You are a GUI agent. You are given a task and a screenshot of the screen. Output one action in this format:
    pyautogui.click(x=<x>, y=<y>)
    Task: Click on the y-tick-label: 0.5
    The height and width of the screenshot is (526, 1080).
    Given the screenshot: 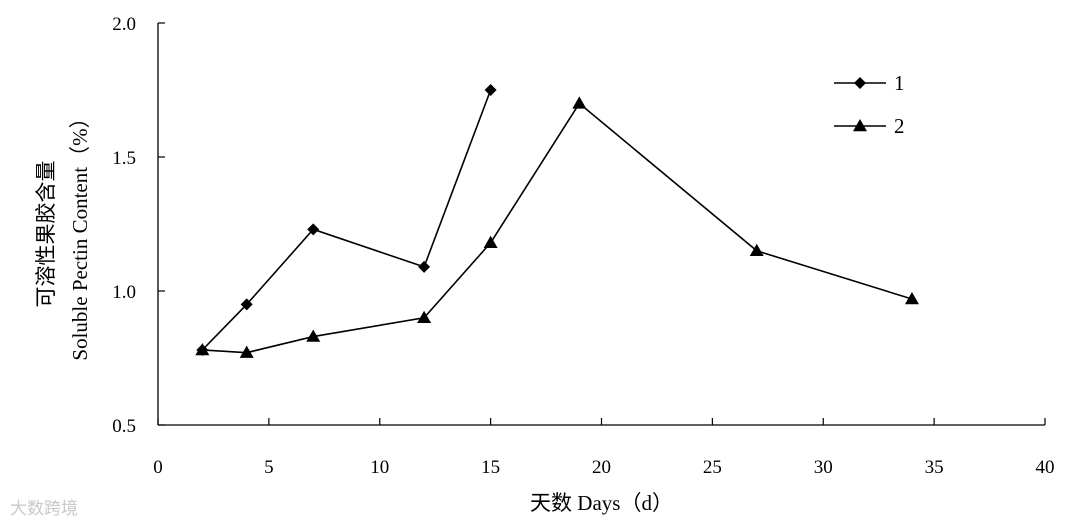 What is the action you would take?
    pyautogui.click(x=124, y=426)
    